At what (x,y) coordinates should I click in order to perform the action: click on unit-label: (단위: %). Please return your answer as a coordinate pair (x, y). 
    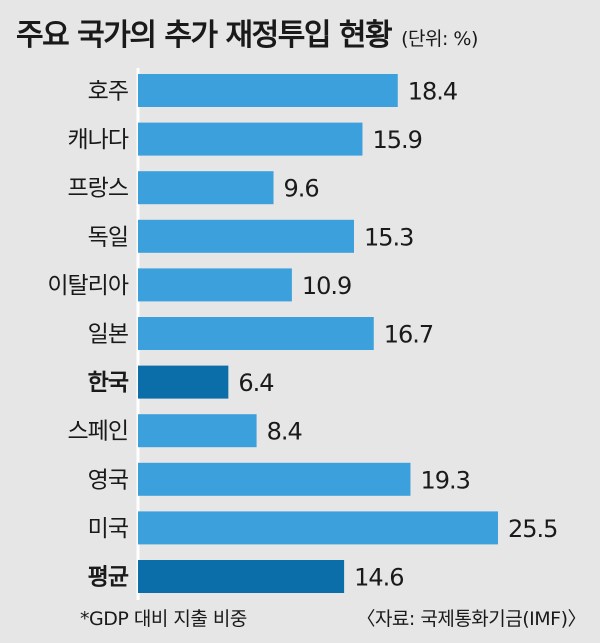
    Looking at the image, I should click on (439, 39).